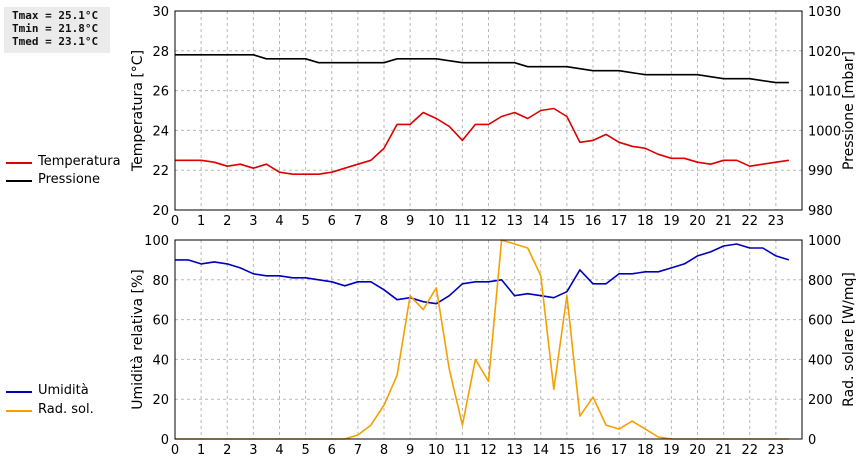 This screenshot has width=860, height=460. What do you see at coordinates (482, 141) in the screenshot?
I see `series-line-temperatura` at bounding box center [482, 141].